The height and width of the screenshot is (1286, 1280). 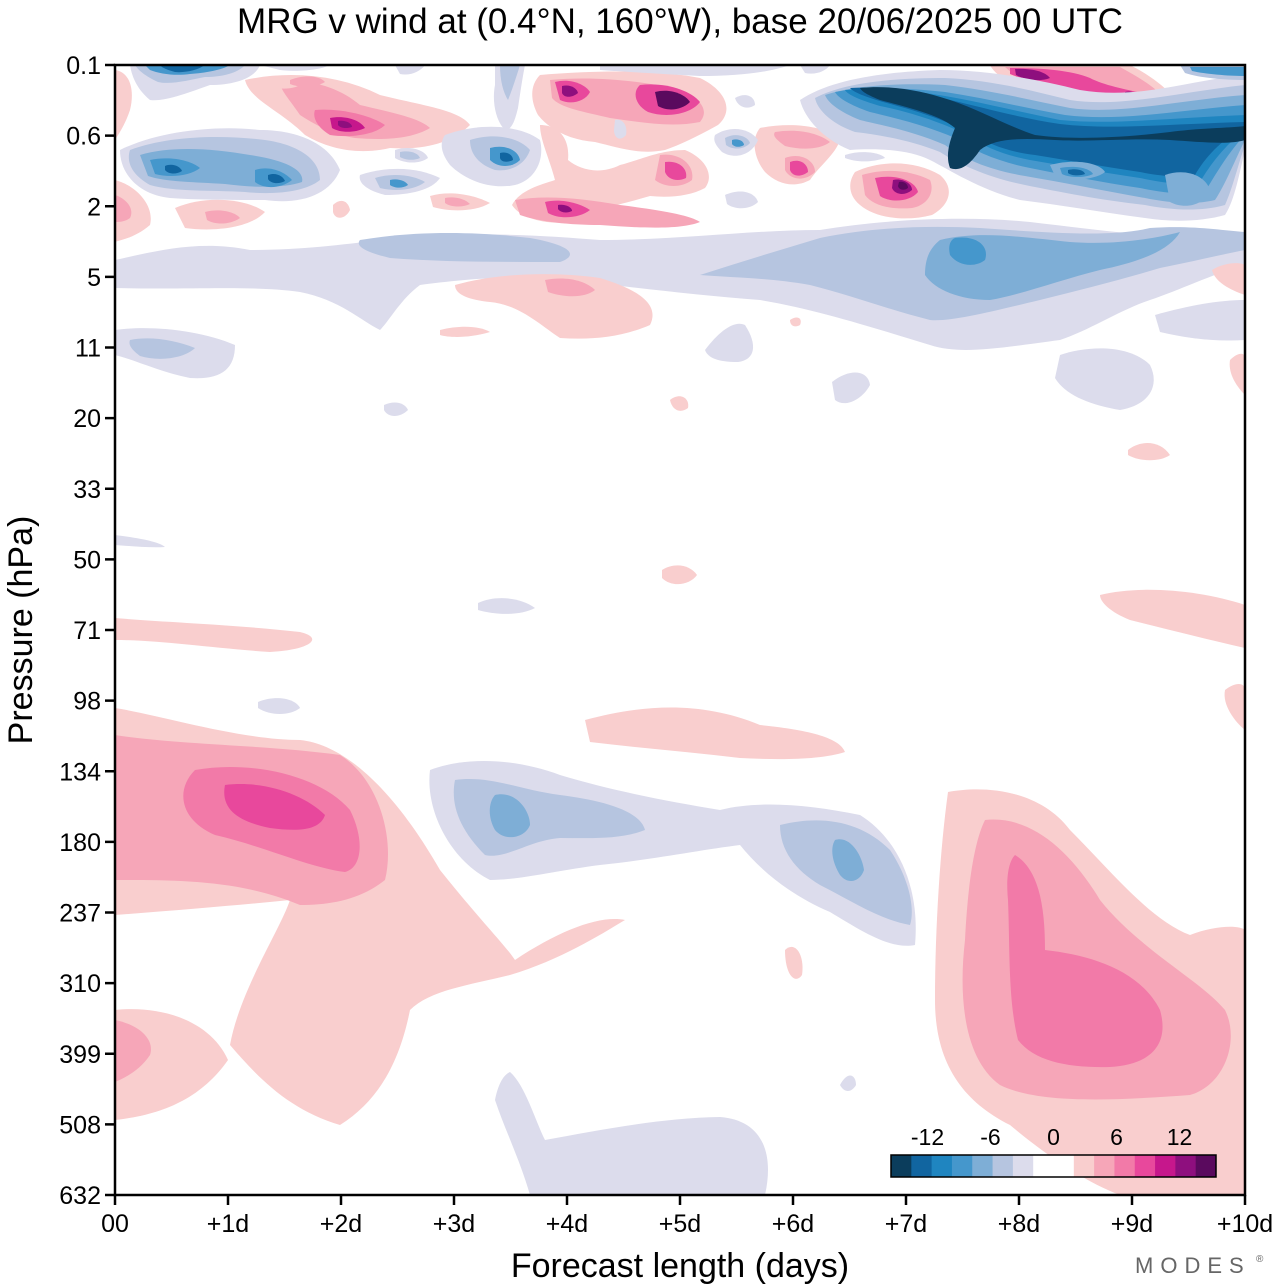 I want to click on contour-neg-1-b2, so click(x=410, y=155).